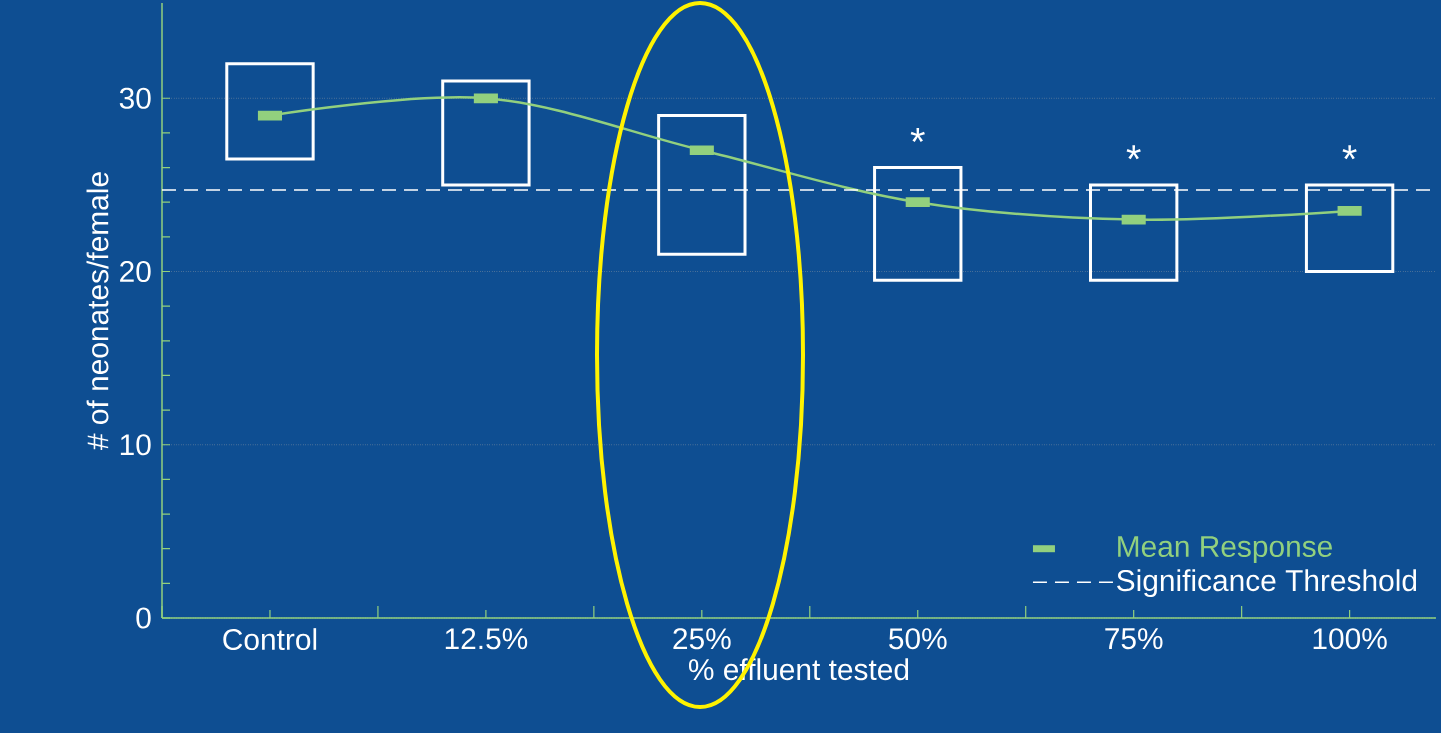 The image size is (1441, 733). I want to click on y-tick-label: 20, so click(135, 271).